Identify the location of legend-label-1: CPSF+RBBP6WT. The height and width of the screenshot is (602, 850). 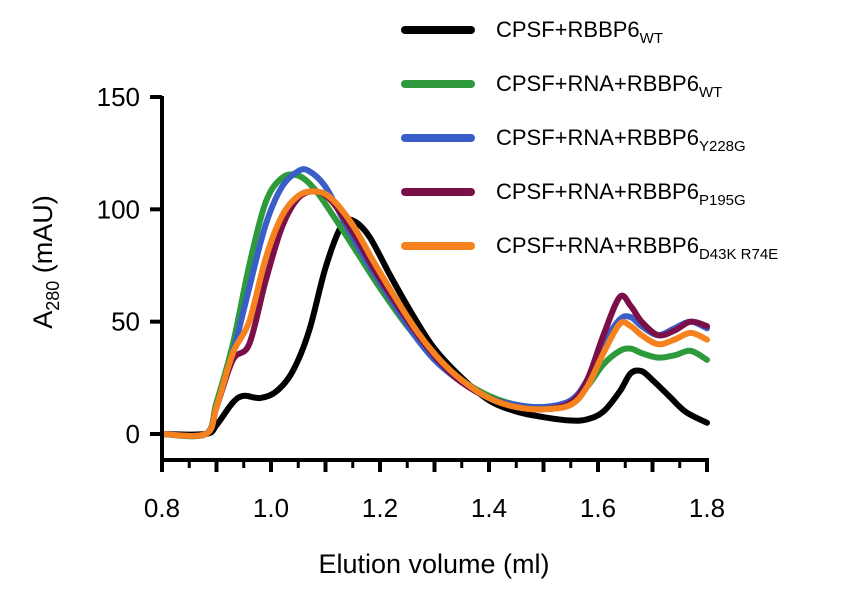
(579, 32).